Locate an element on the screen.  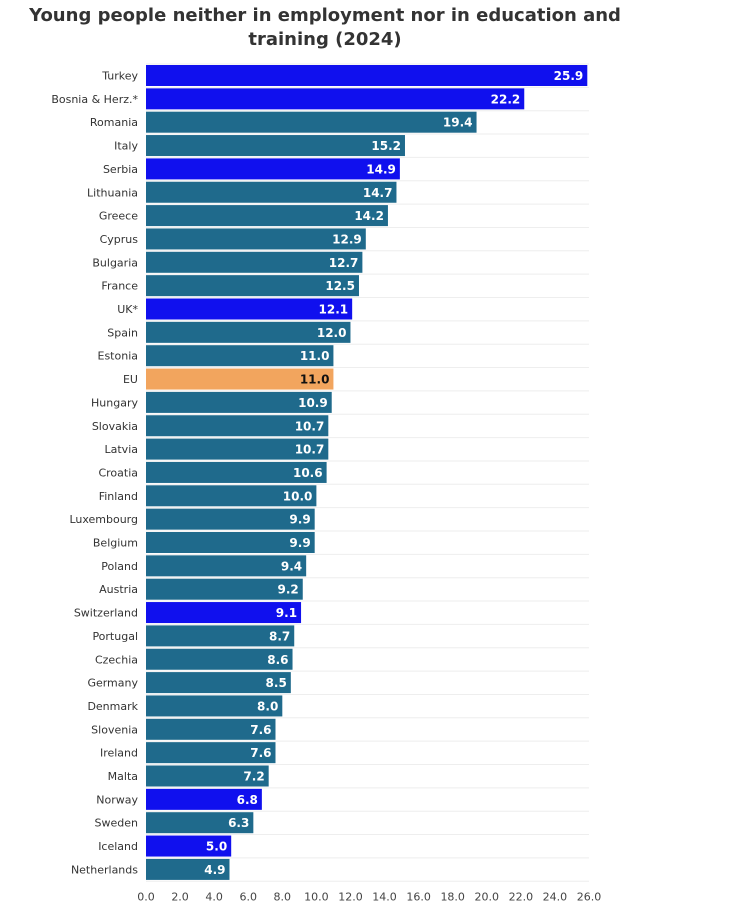
category-label: Sweden is located at coordinates (116, 823).